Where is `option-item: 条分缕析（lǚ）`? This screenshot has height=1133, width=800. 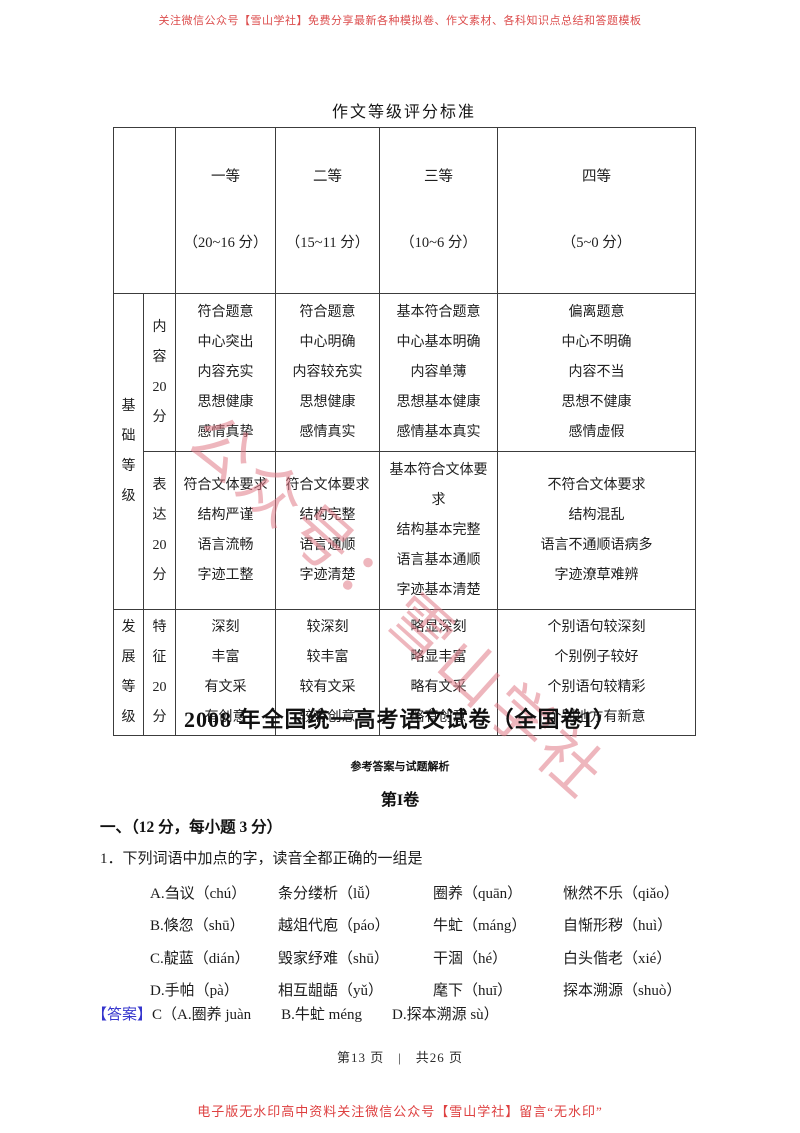
option-item: 条分缕析（lǚ） is located at coordinates (329, 893).